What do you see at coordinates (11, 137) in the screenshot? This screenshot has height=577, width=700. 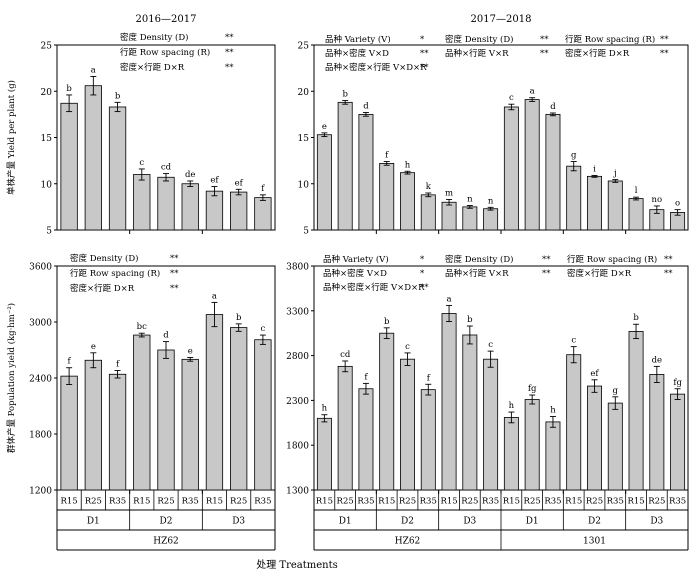 I see `y-axis-label-tl: 单株产量 Yield per plant (g)` at bounding box center [11, 137].